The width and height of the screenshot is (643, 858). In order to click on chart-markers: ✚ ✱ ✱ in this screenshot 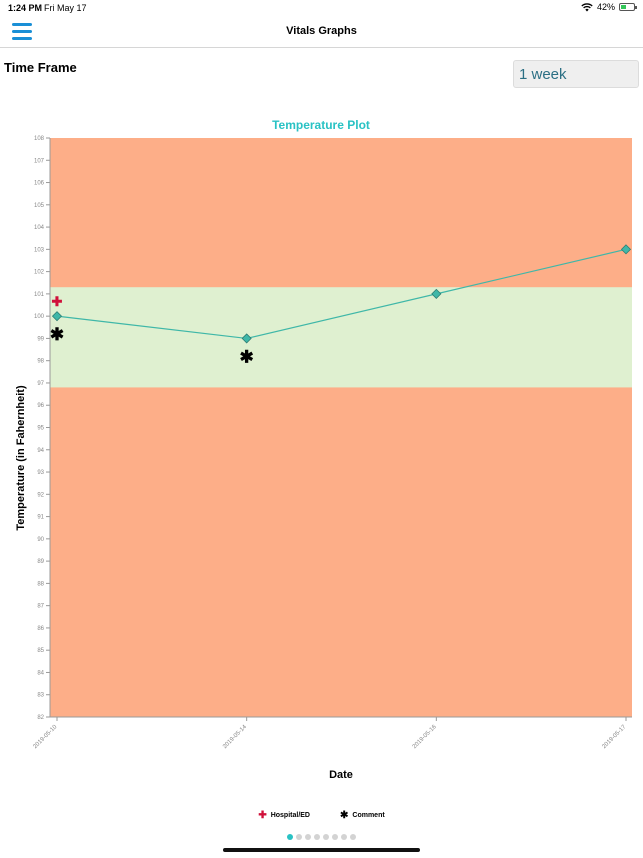, I will do `click(152, 330)`.